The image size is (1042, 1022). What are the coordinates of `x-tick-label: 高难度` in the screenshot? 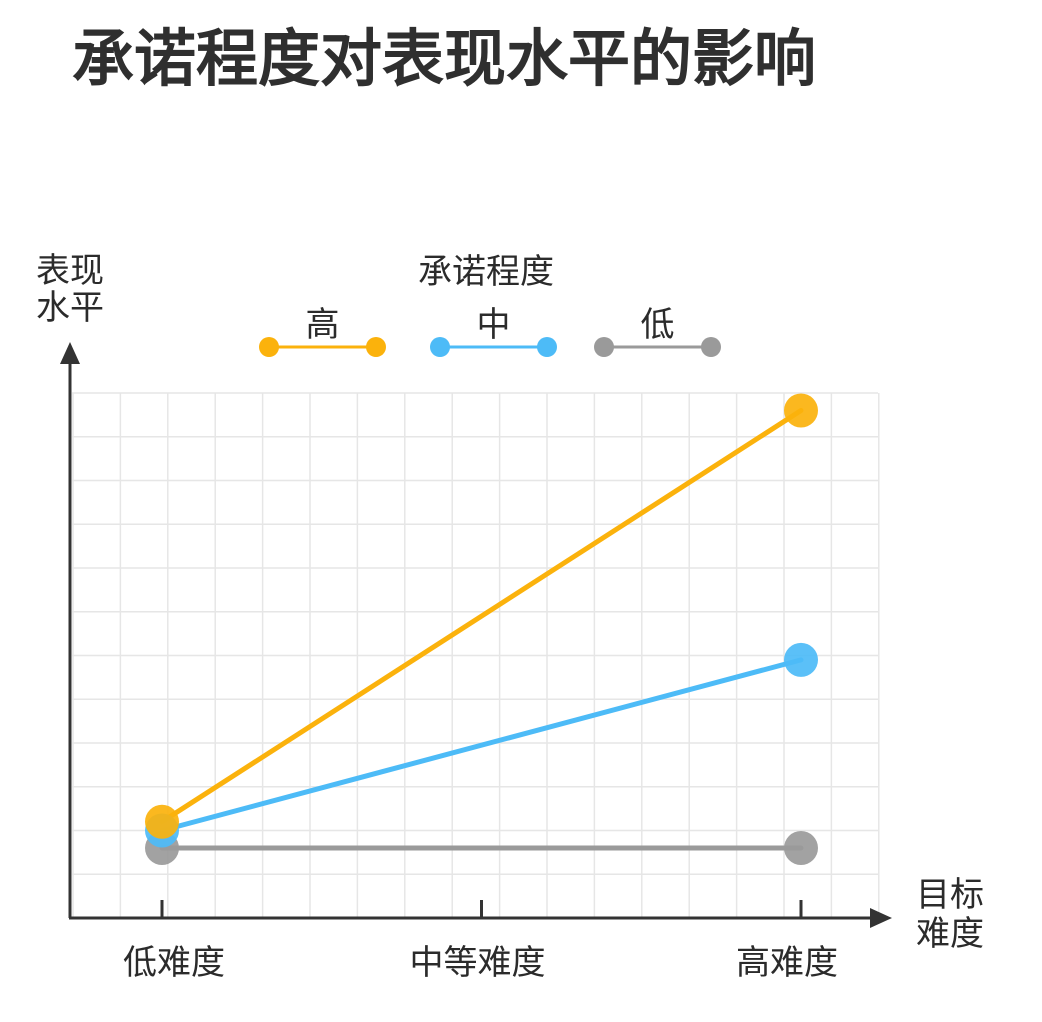 It's located at (787, 963).